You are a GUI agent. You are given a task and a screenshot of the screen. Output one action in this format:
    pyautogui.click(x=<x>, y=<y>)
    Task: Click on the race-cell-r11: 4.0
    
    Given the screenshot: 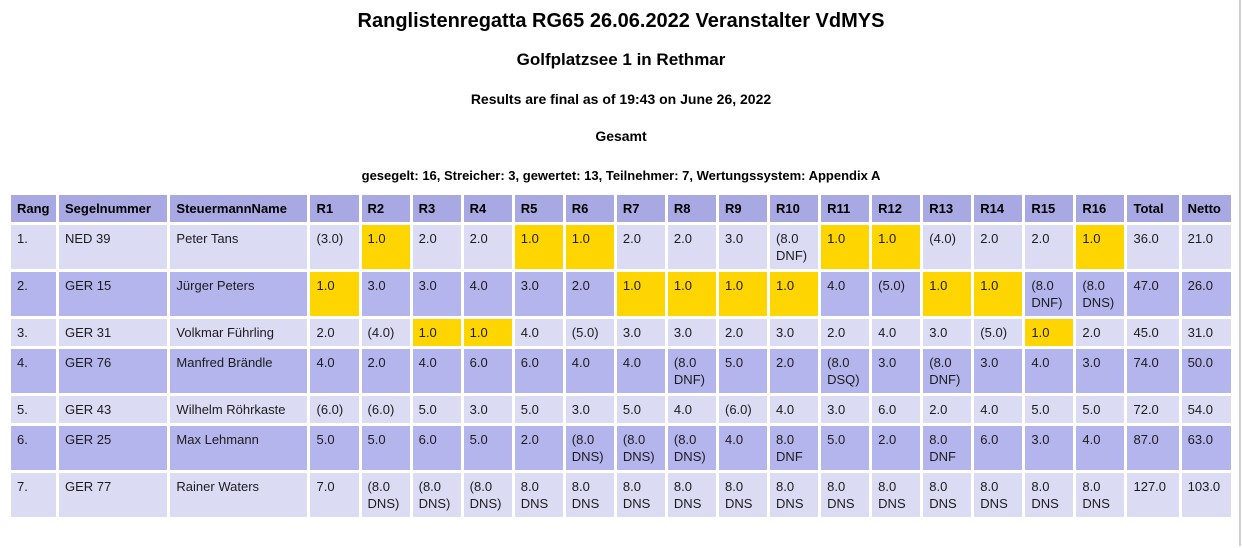 What is the action you would take?
    pyautogui.click(x=845, y=294)
    